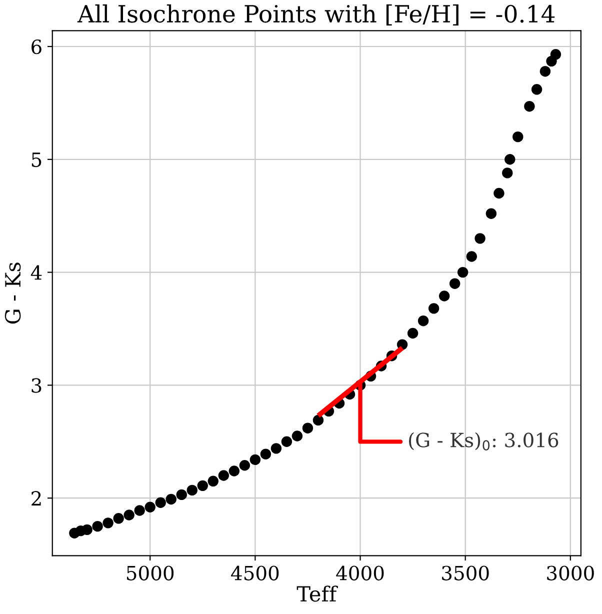  I want to click on y-tick-label: 5, so click(37, 160).